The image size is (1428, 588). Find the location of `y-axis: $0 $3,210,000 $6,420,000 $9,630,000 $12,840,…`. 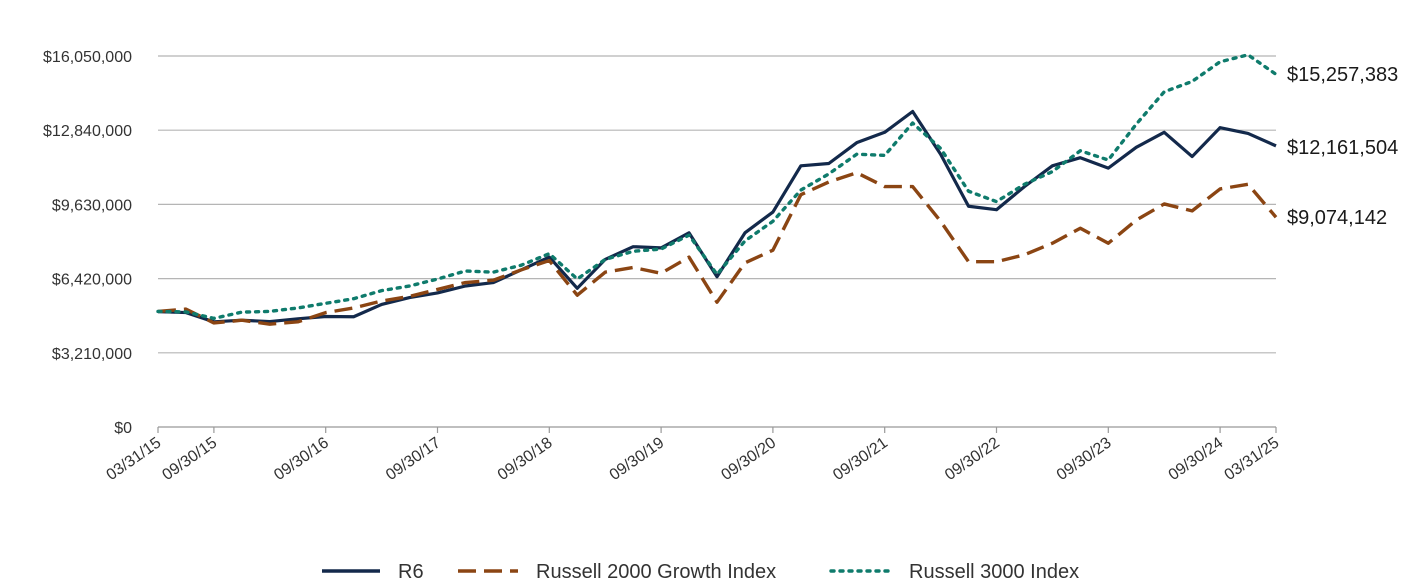

y-axis: $0 $3,210,000 $6,420,000 $9,630,000 $12,840,… is located at coordinates (87, 243).